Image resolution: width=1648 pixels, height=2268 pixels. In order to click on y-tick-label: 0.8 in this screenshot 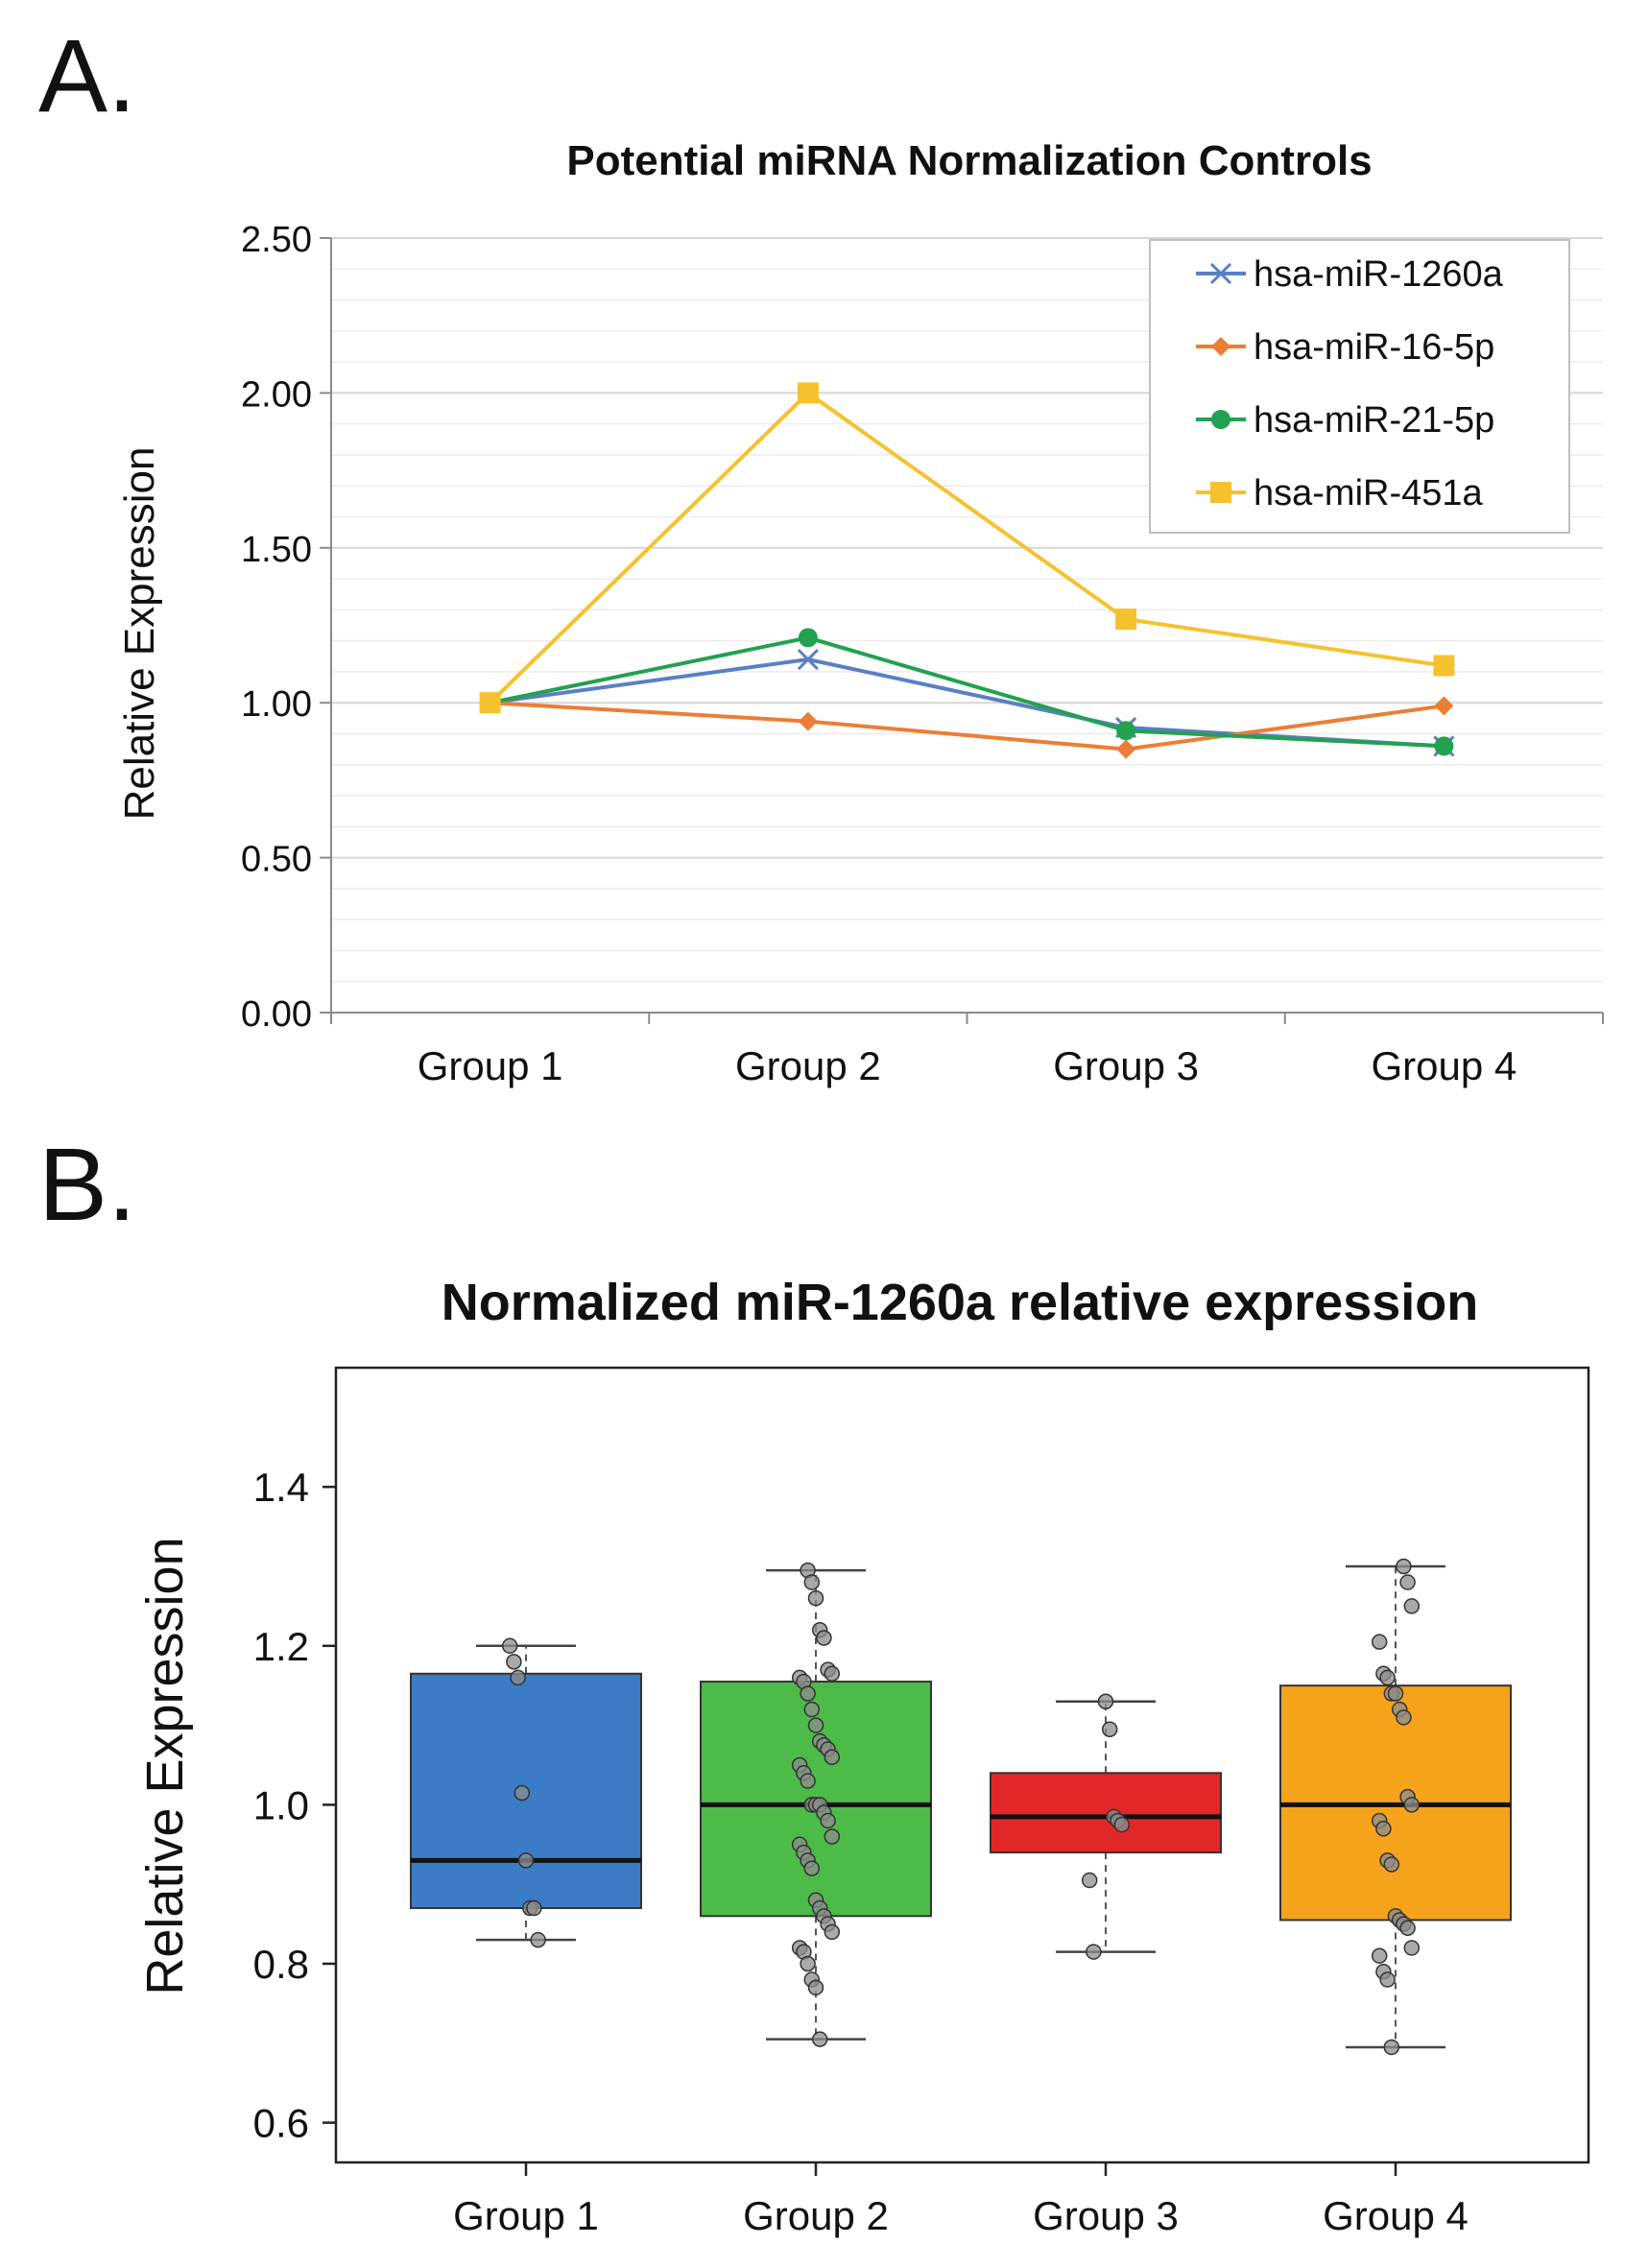, I will do `click(281, 1964)`.